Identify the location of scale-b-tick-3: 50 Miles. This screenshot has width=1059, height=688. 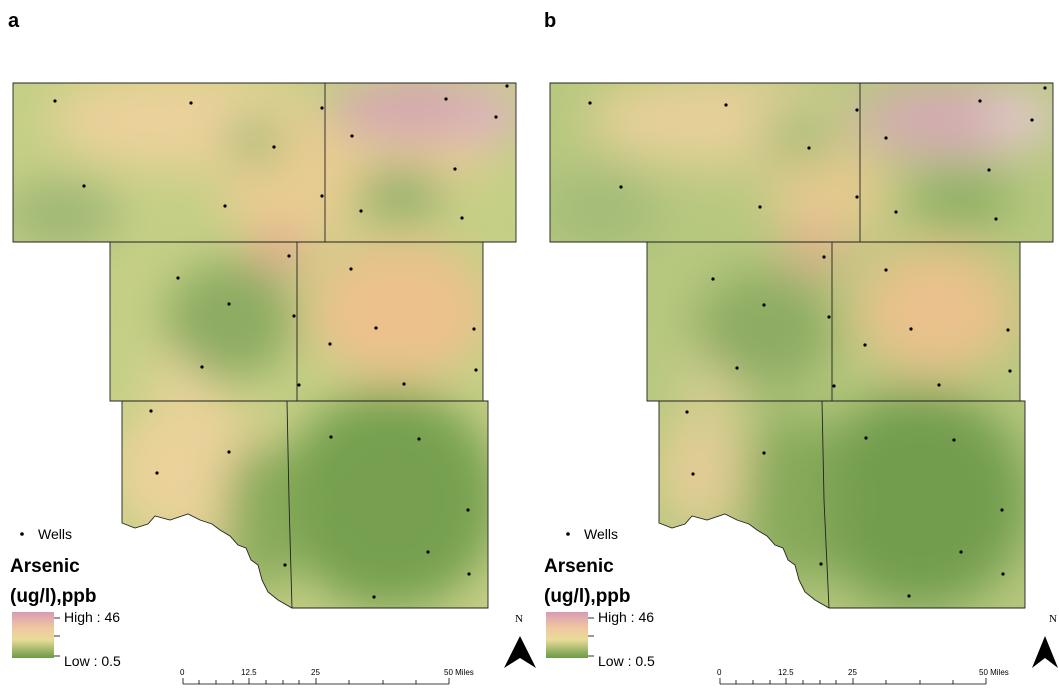
(994, 672).